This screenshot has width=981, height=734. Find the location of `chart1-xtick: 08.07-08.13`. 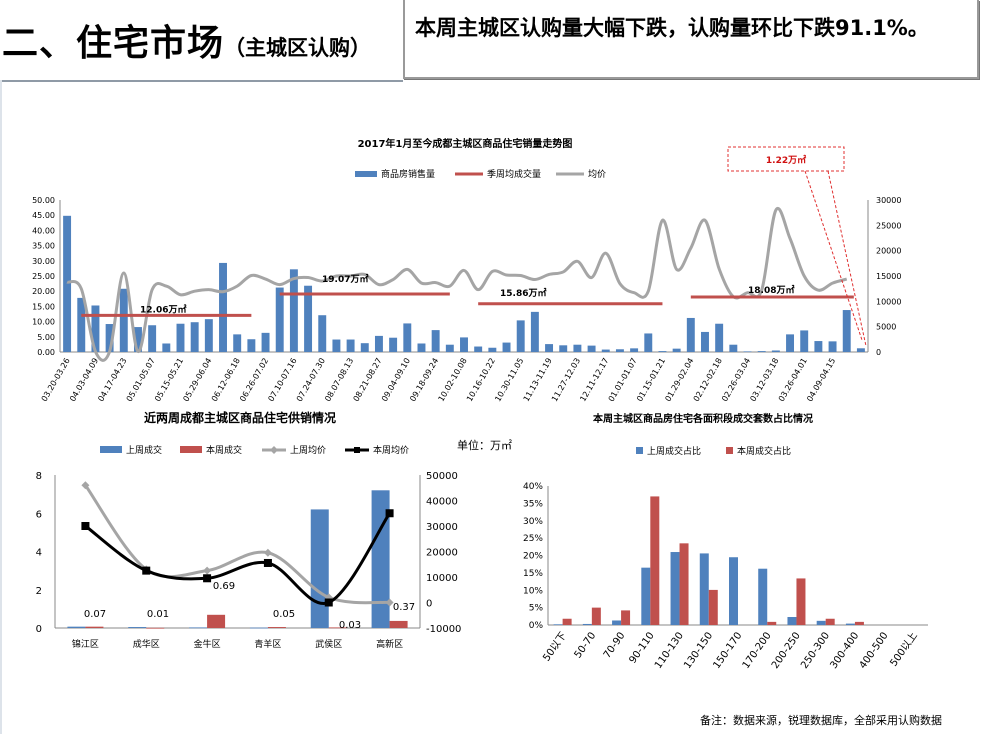

chart1-xtick: 08.07-08.13 is located at coordinates (339, 380).